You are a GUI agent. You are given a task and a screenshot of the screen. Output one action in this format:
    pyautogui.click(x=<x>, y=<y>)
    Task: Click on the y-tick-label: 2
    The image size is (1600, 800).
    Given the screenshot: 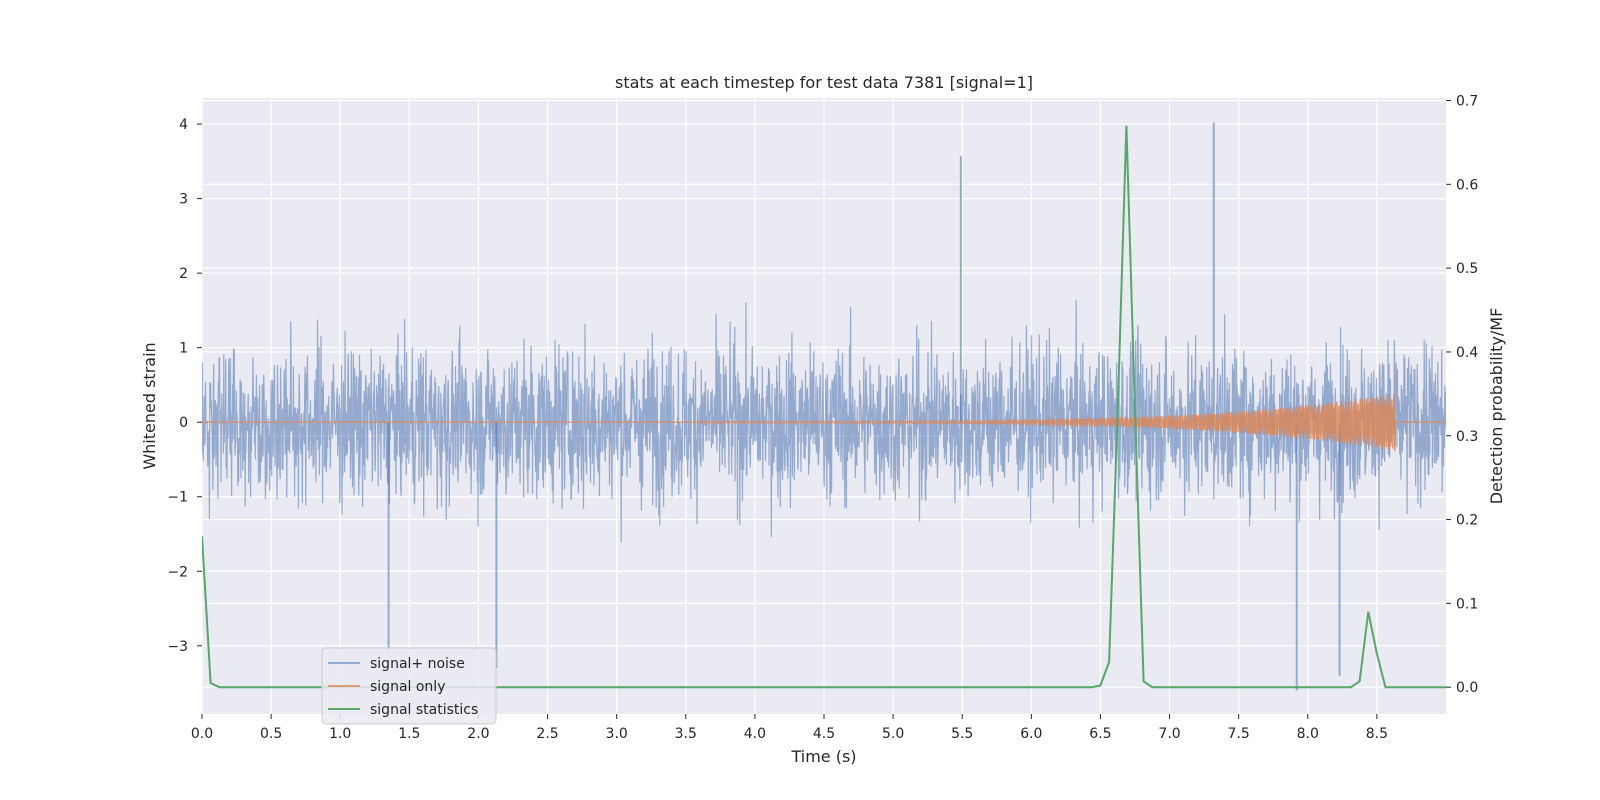 What is the action you would take?
    pyautogui.click(x=183, y=274)
    